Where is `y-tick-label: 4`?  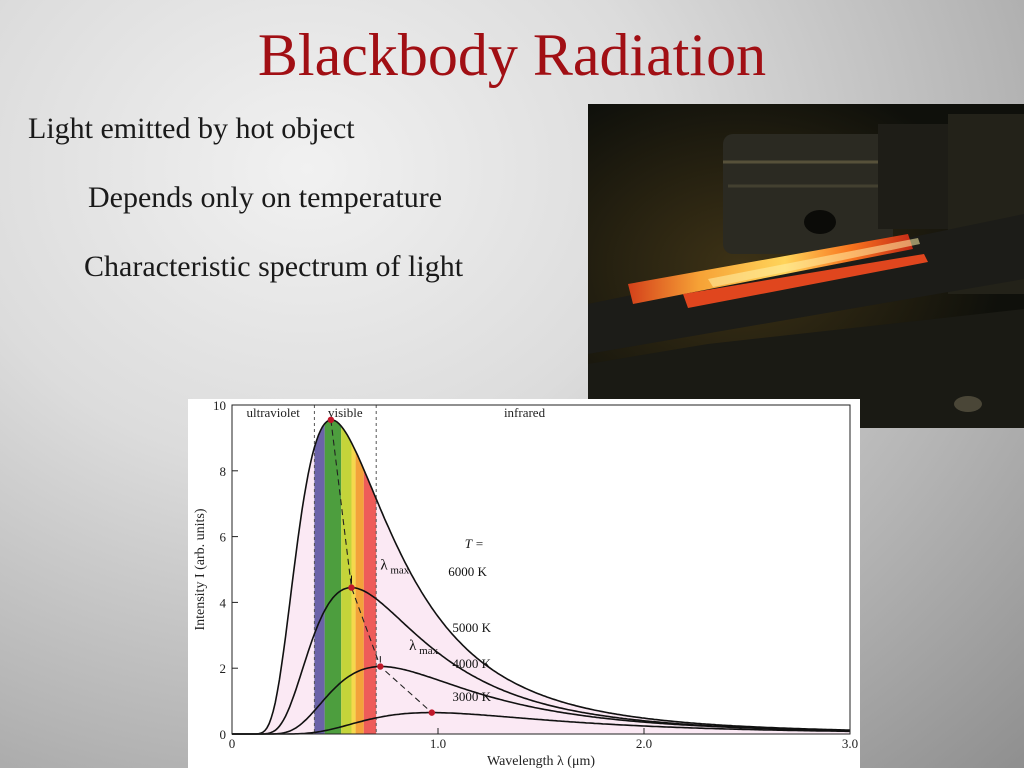 y-tick-label: 4 is located at coordinates (223, 602).